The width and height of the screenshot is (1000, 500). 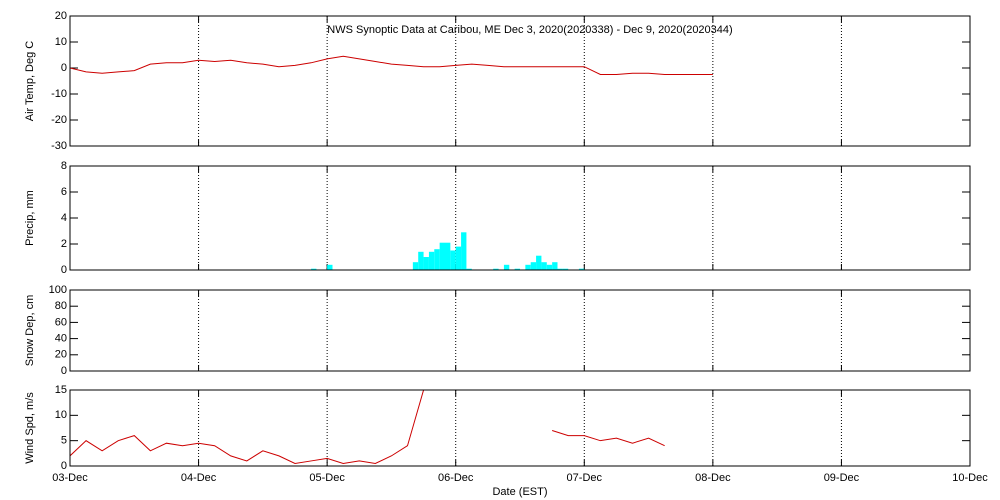 What do you see at coordinates (327, 478) in the screenshot?
I see `x-tick-label: 05-Dec` at bounding box center [327, 478].